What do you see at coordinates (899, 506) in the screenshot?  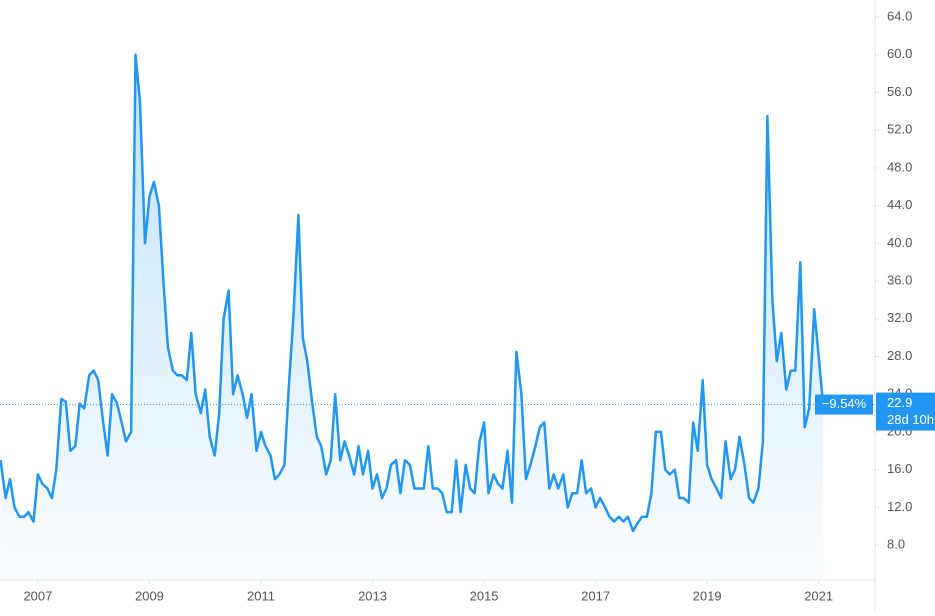 I see `y-tick-label: 12.0` at bounding box center [899, 506].